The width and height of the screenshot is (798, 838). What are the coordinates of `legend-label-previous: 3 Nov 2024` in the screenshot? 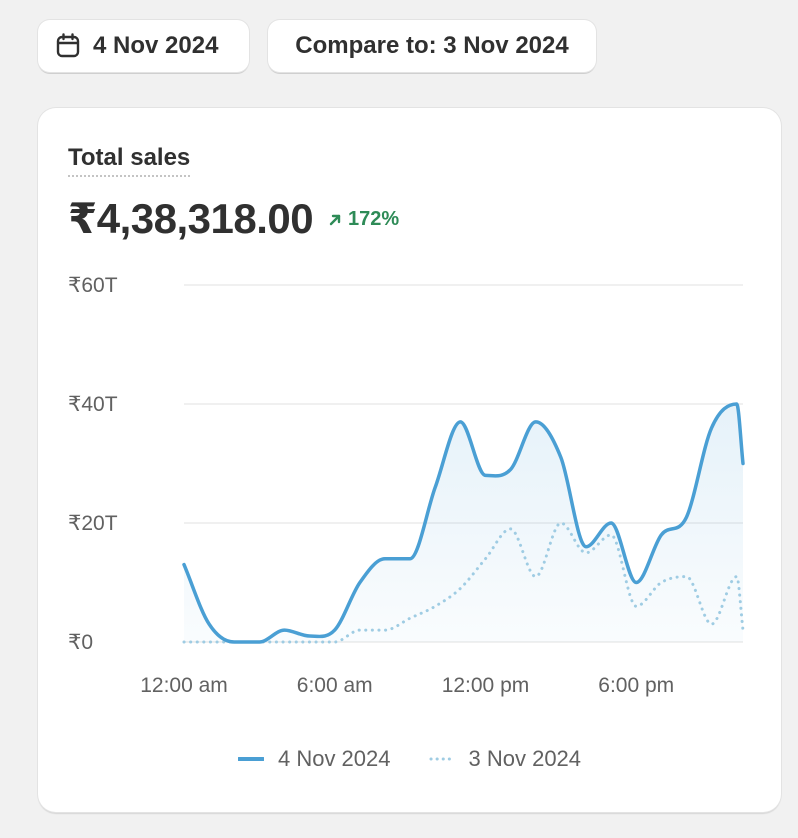 It's located at (525, 758).